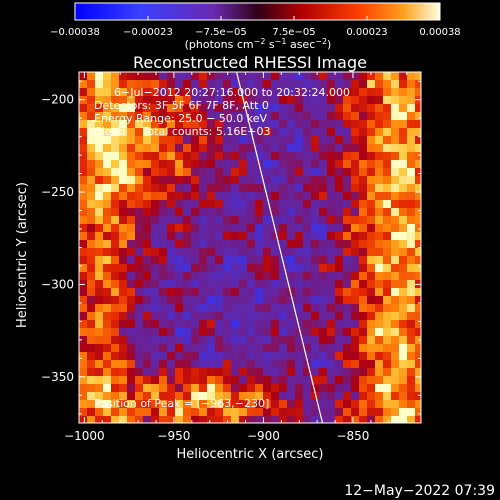 This screenshot has width=500, height=500. I want to click on x-tick-label: −850, so click(352, 436).